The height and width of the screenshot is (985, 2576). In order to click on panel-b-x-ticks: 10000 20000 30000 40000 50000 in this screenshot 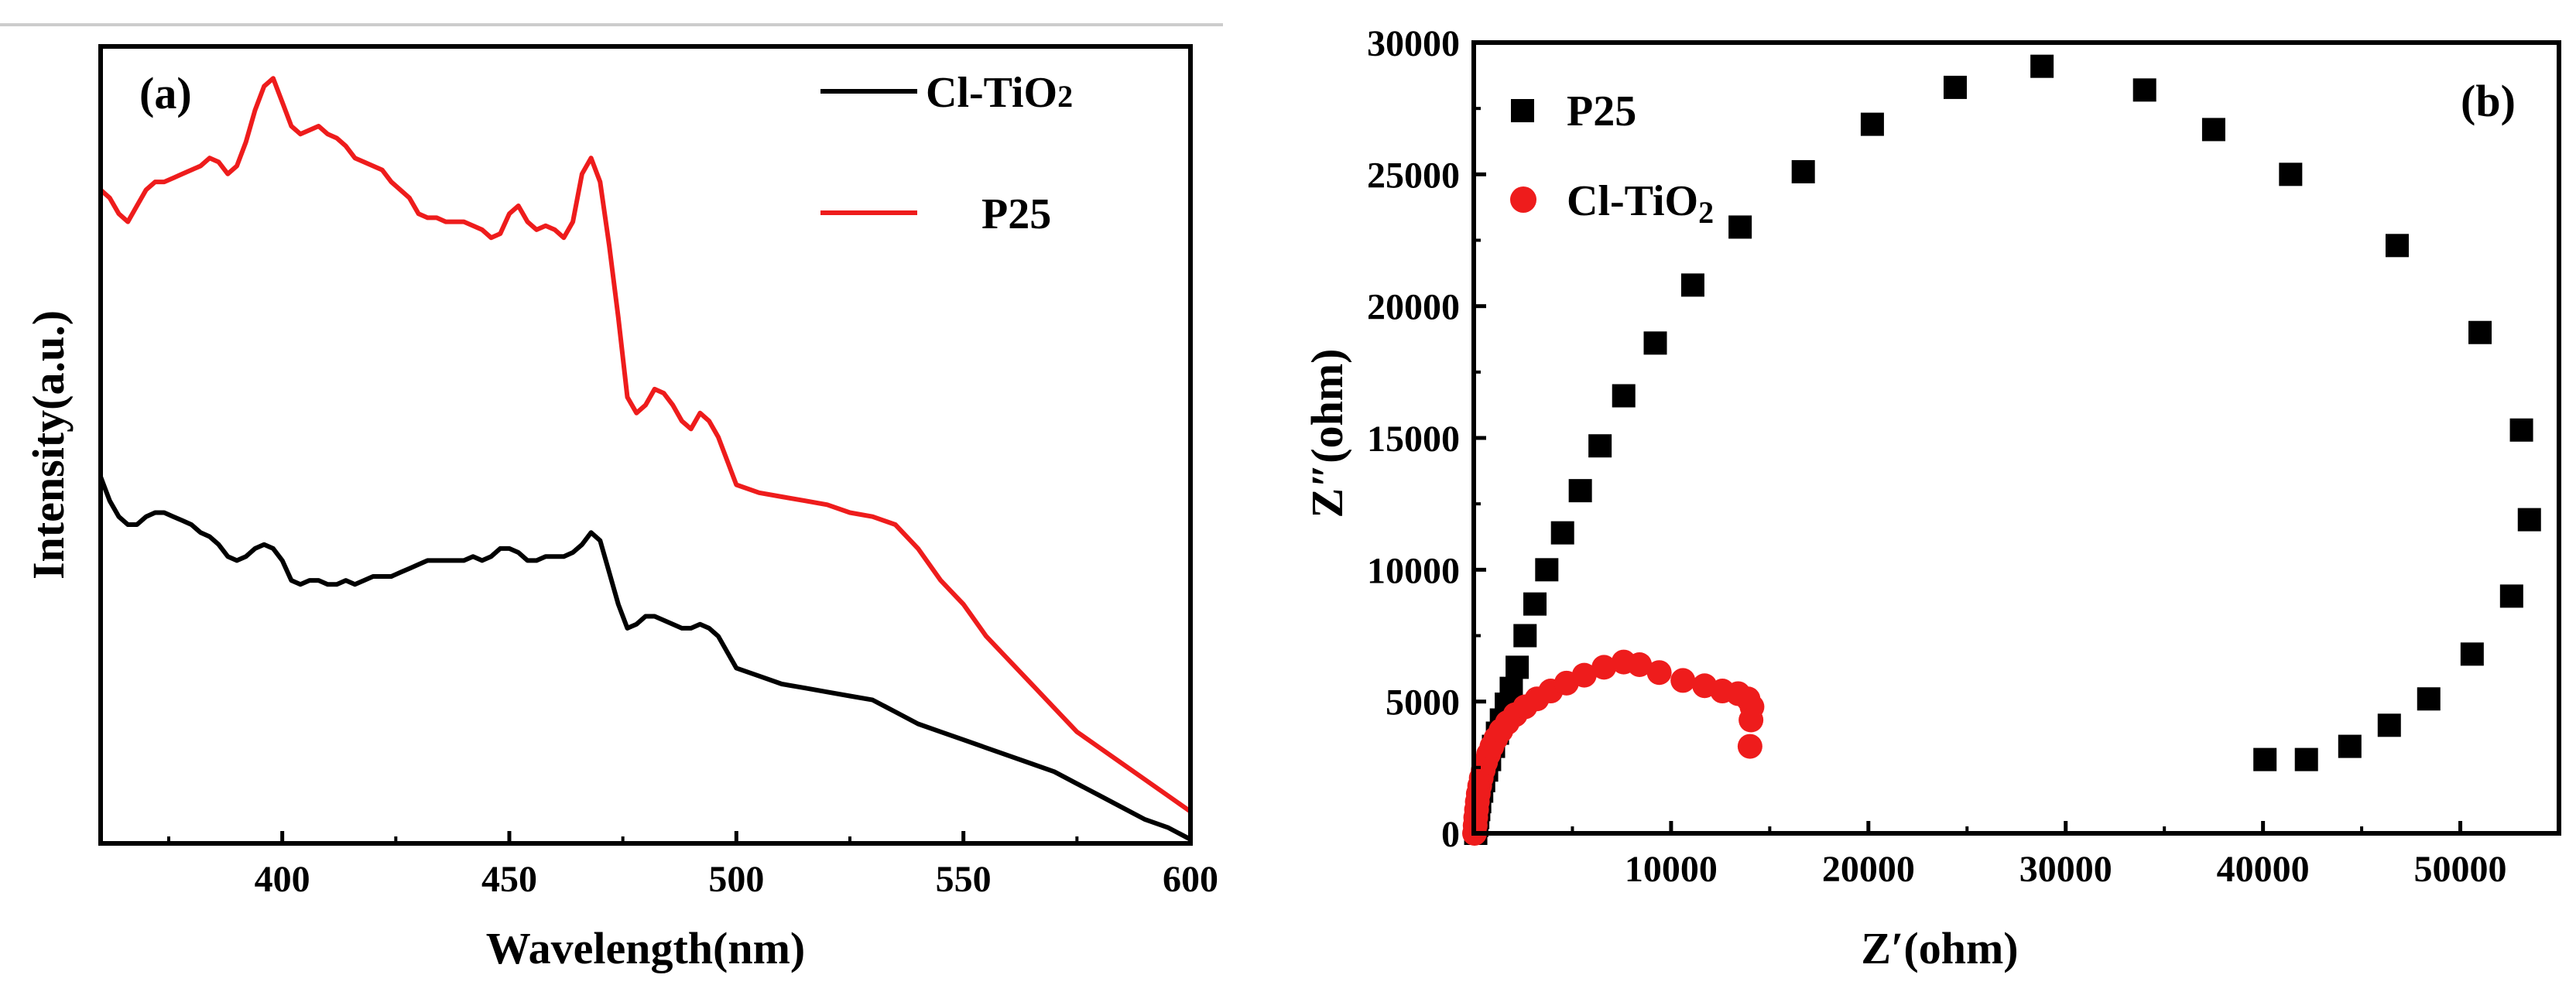, I will do `click(2039, 856)`.